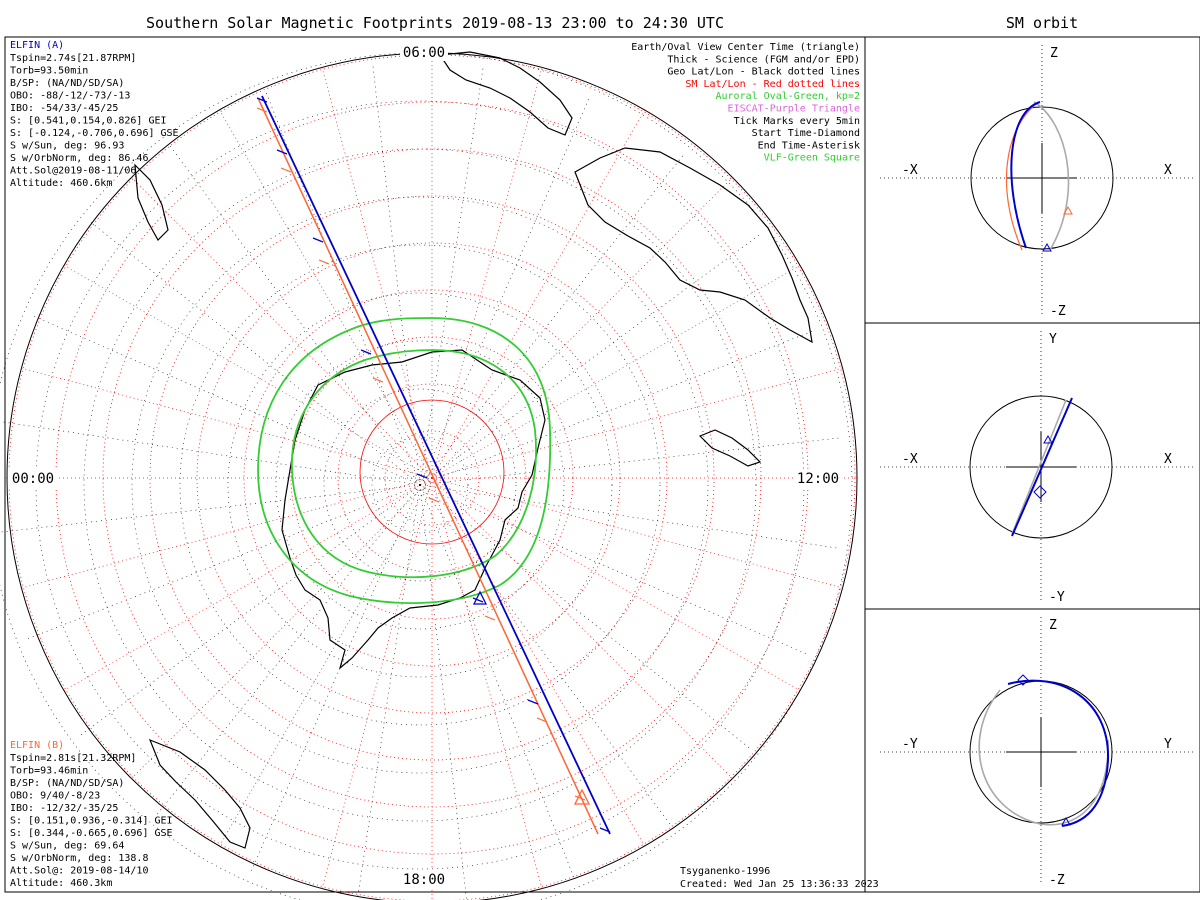  Describe the element at coordinates (1021, 177) in the screenshot. I see `elfin-b-orbit-p1` at that location.